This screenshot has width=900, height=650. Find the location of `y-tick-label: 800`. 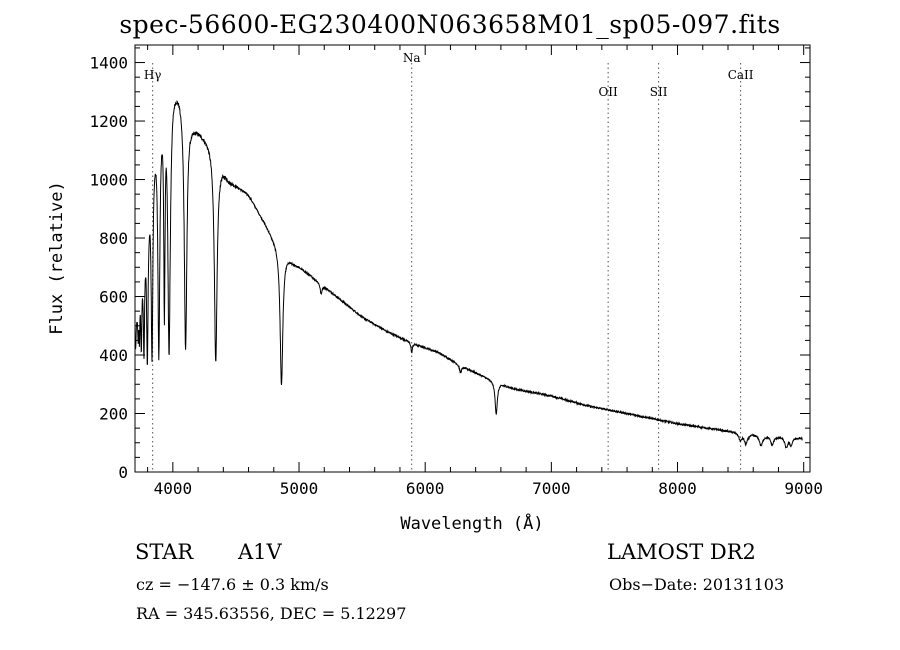

y-tick-label: 800 is located at coordinates (113, 238).